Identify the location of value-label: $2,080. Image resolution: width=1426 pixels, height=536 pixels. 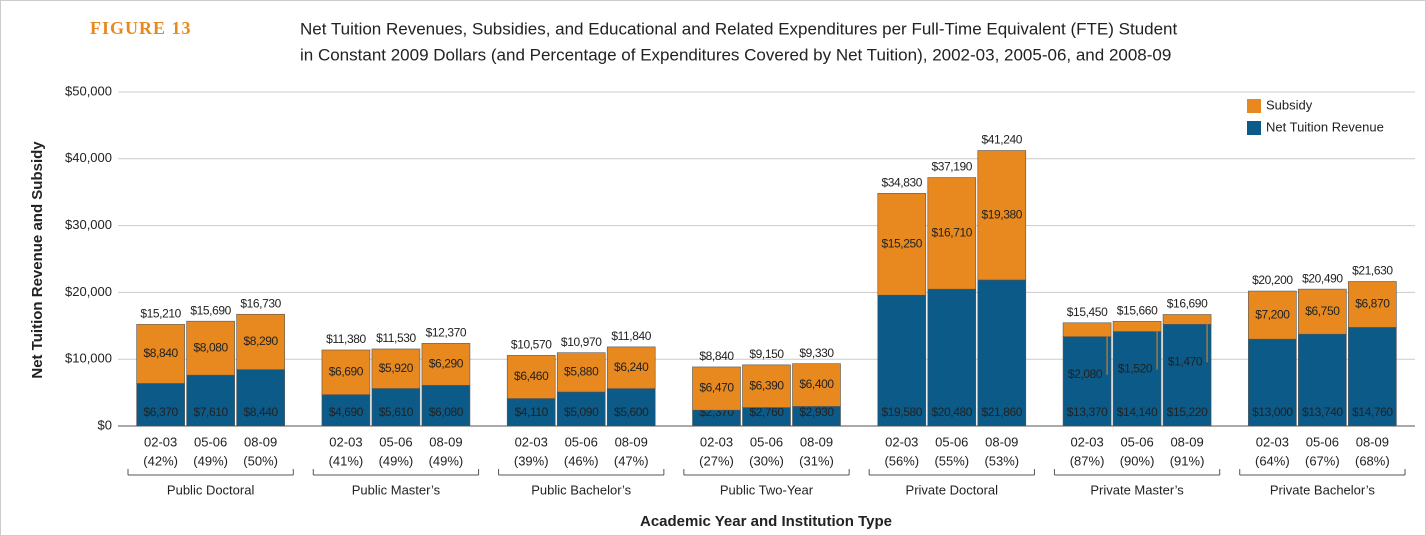
(1085, 374).